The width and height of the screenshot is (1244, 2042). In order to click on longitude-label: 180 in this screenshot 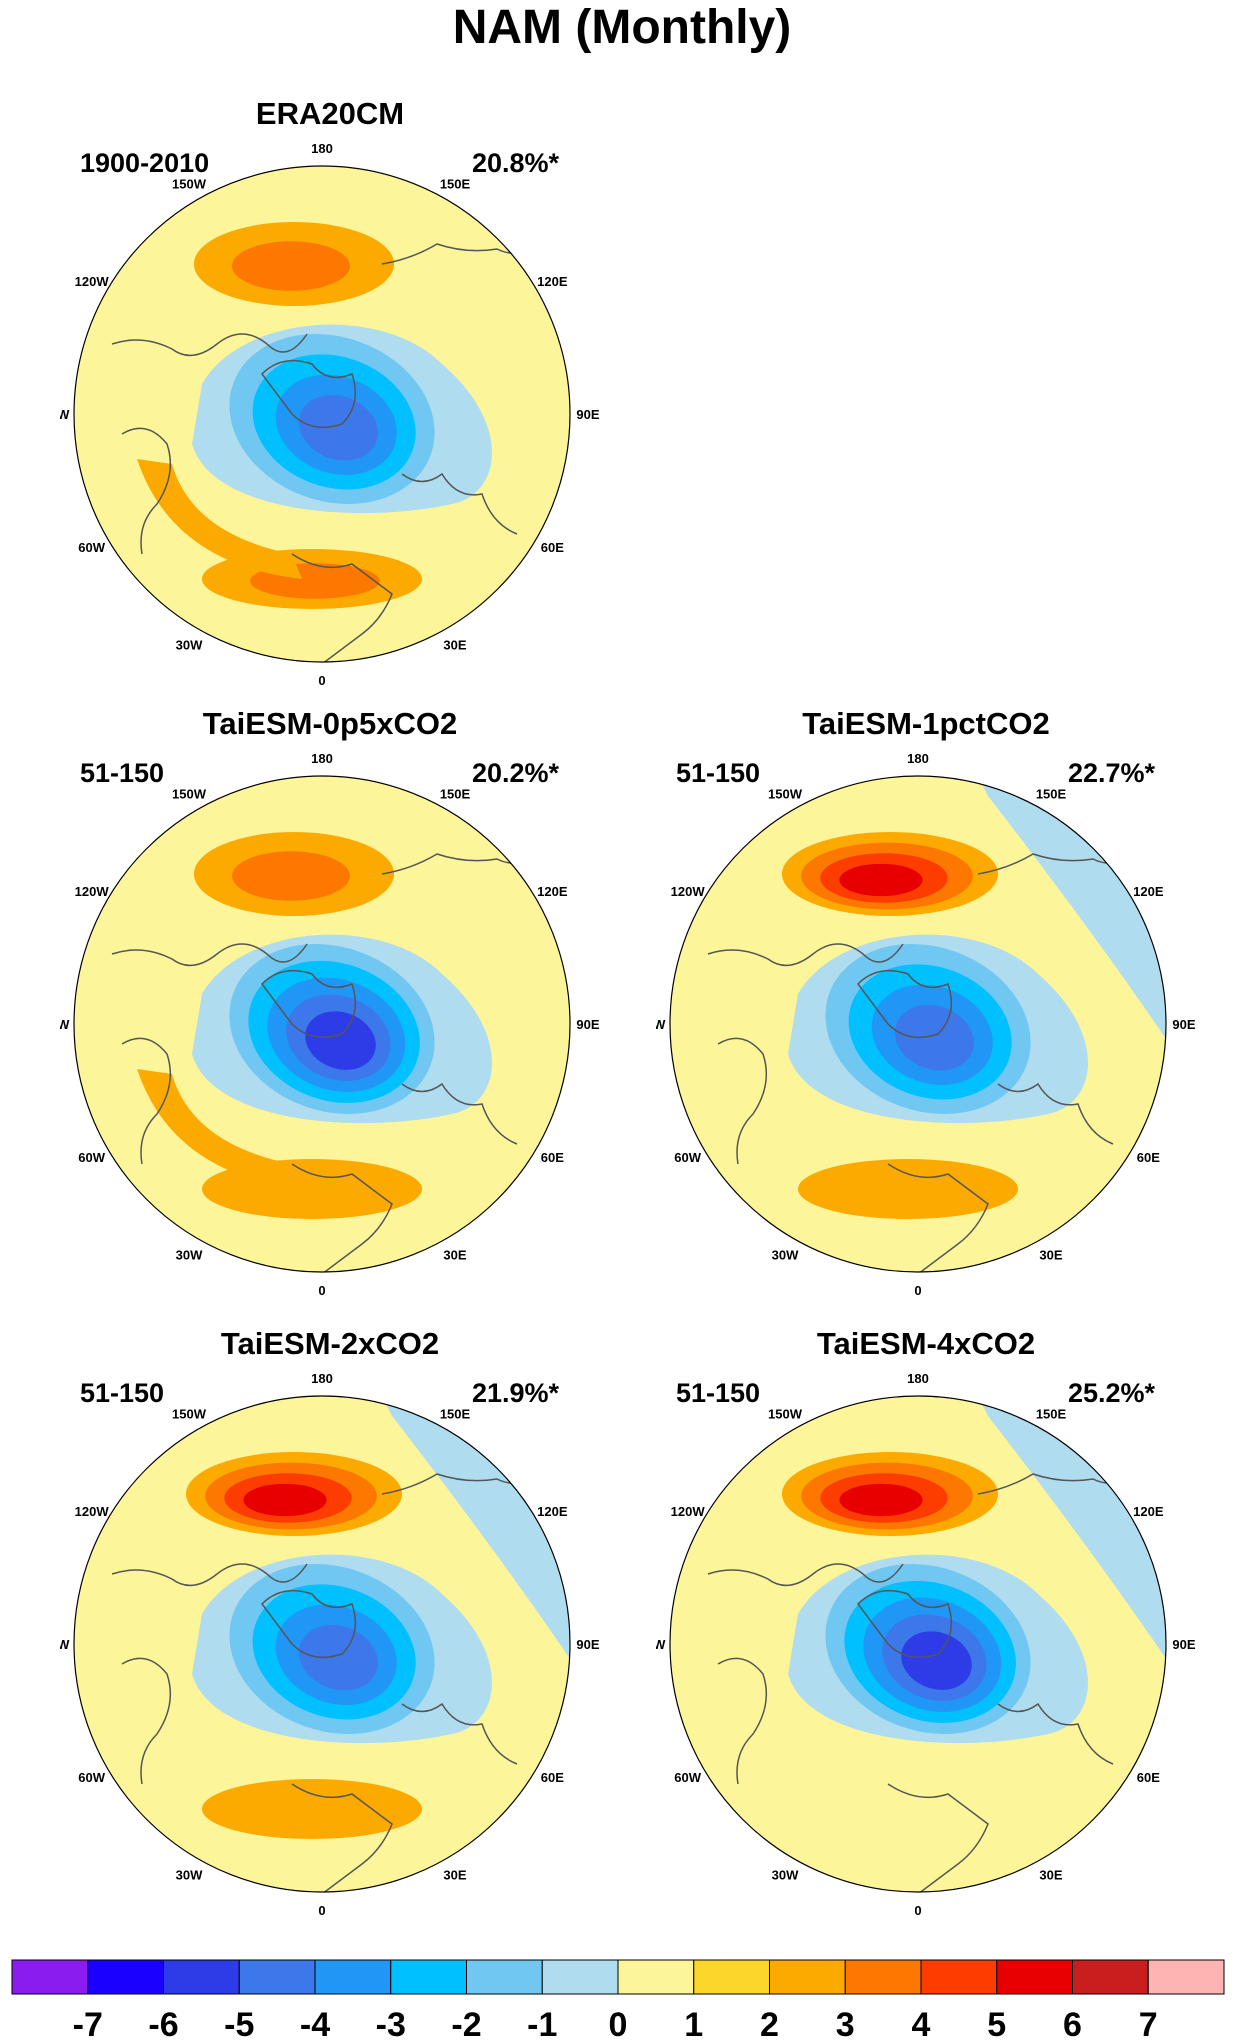, I will do `click(322, 758)`.